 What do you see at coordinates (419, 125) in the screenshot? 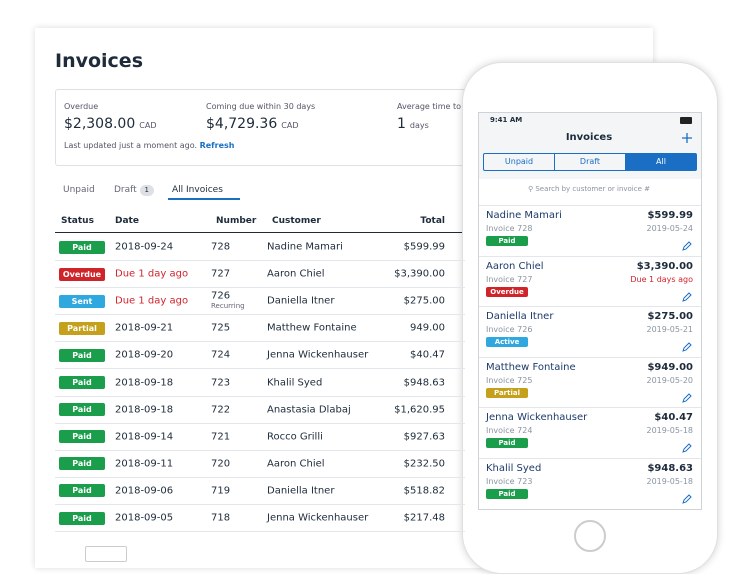
I see `summary-currency: days` at bounding box center [419, 125].